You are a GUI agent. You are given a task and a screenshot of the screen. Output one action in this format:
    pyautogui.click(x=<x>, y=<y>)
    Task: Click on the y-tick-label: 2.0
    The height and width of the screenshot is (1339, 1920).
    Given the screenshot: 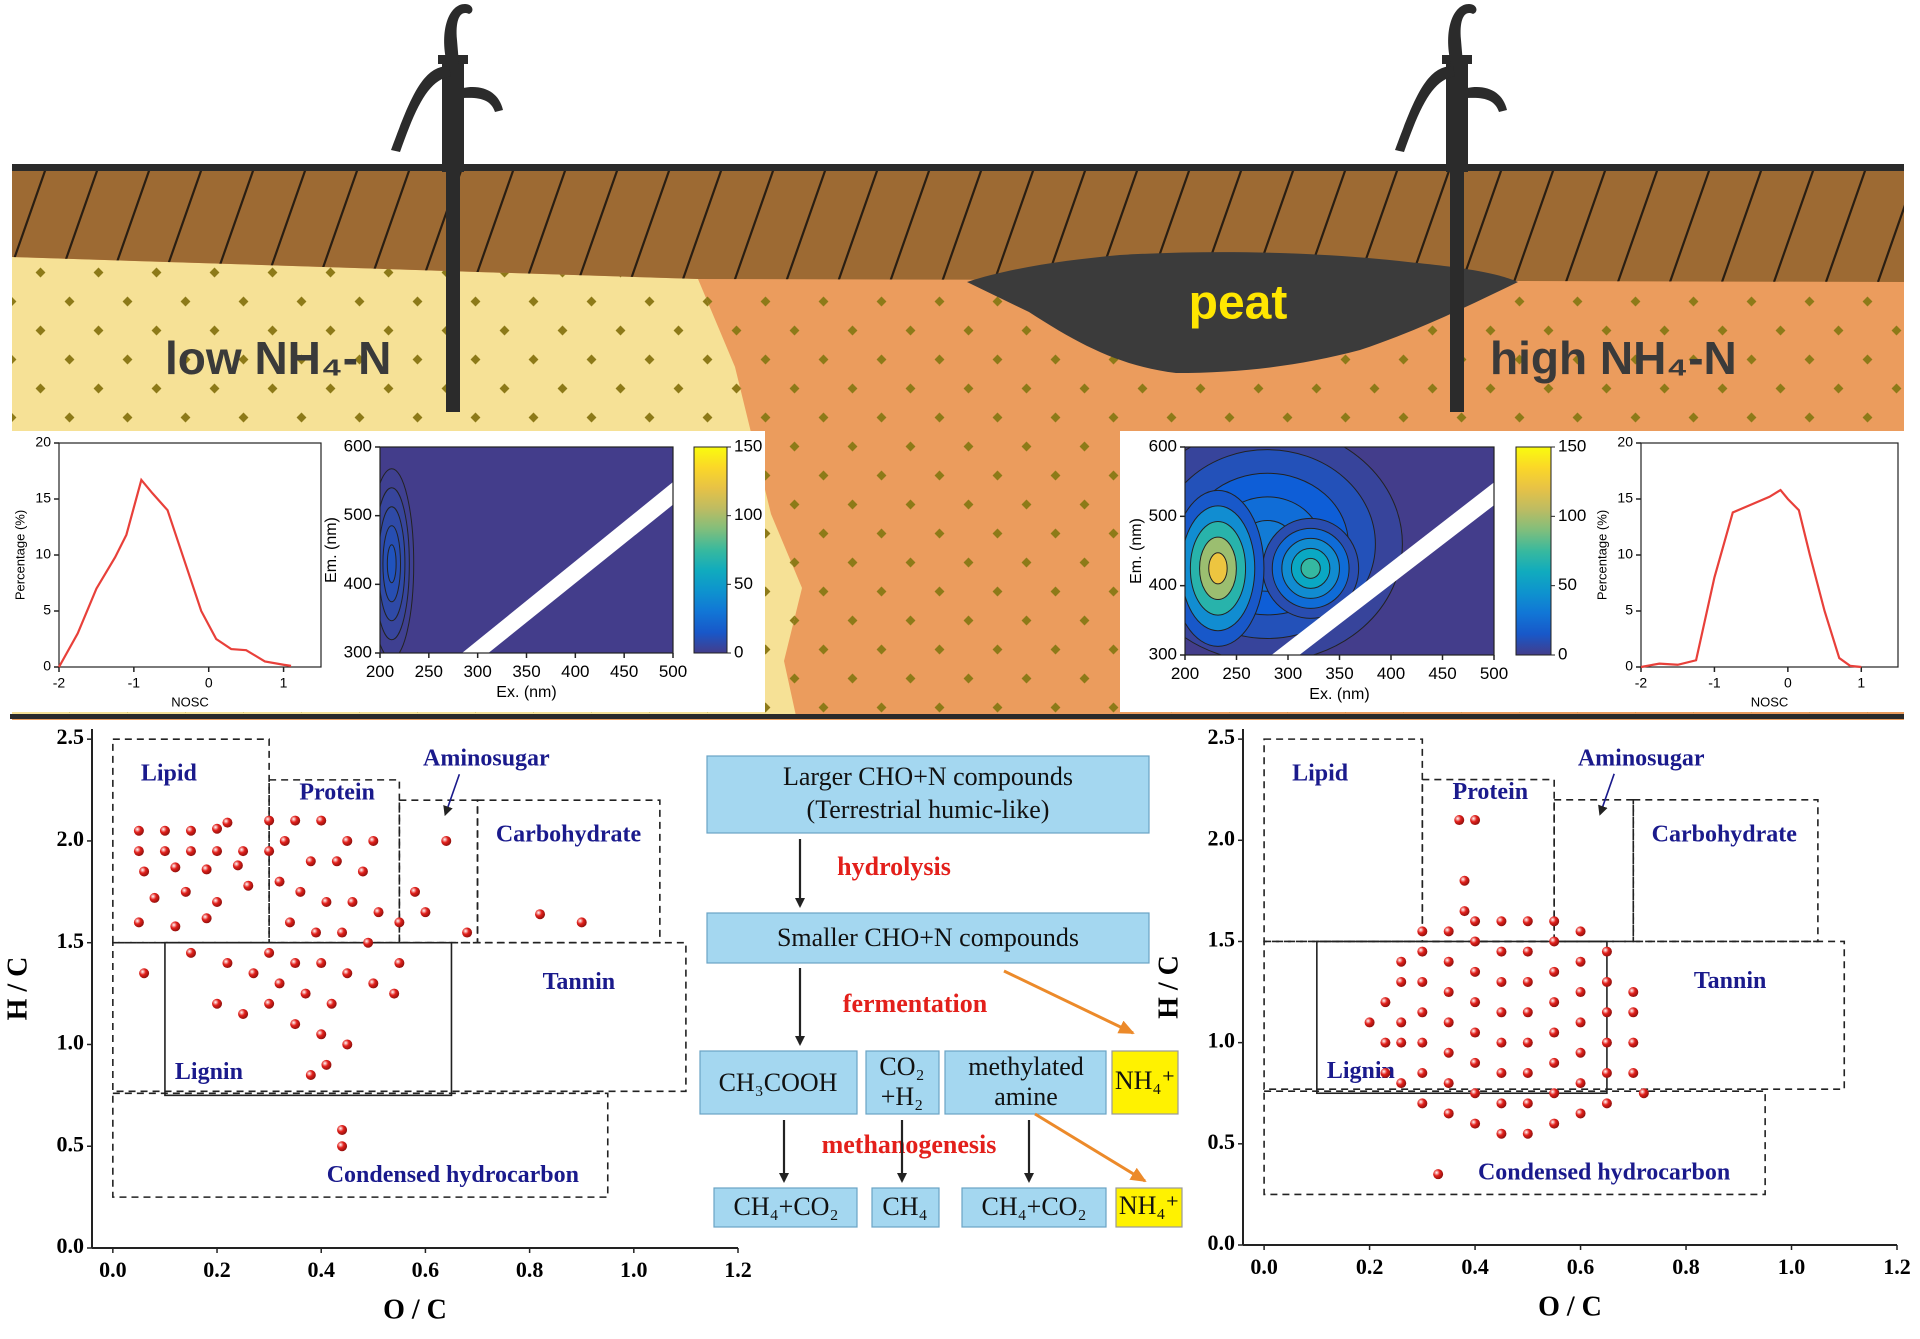 What is the action you would take?
    pyautogui.click(x=71, y=838)
    